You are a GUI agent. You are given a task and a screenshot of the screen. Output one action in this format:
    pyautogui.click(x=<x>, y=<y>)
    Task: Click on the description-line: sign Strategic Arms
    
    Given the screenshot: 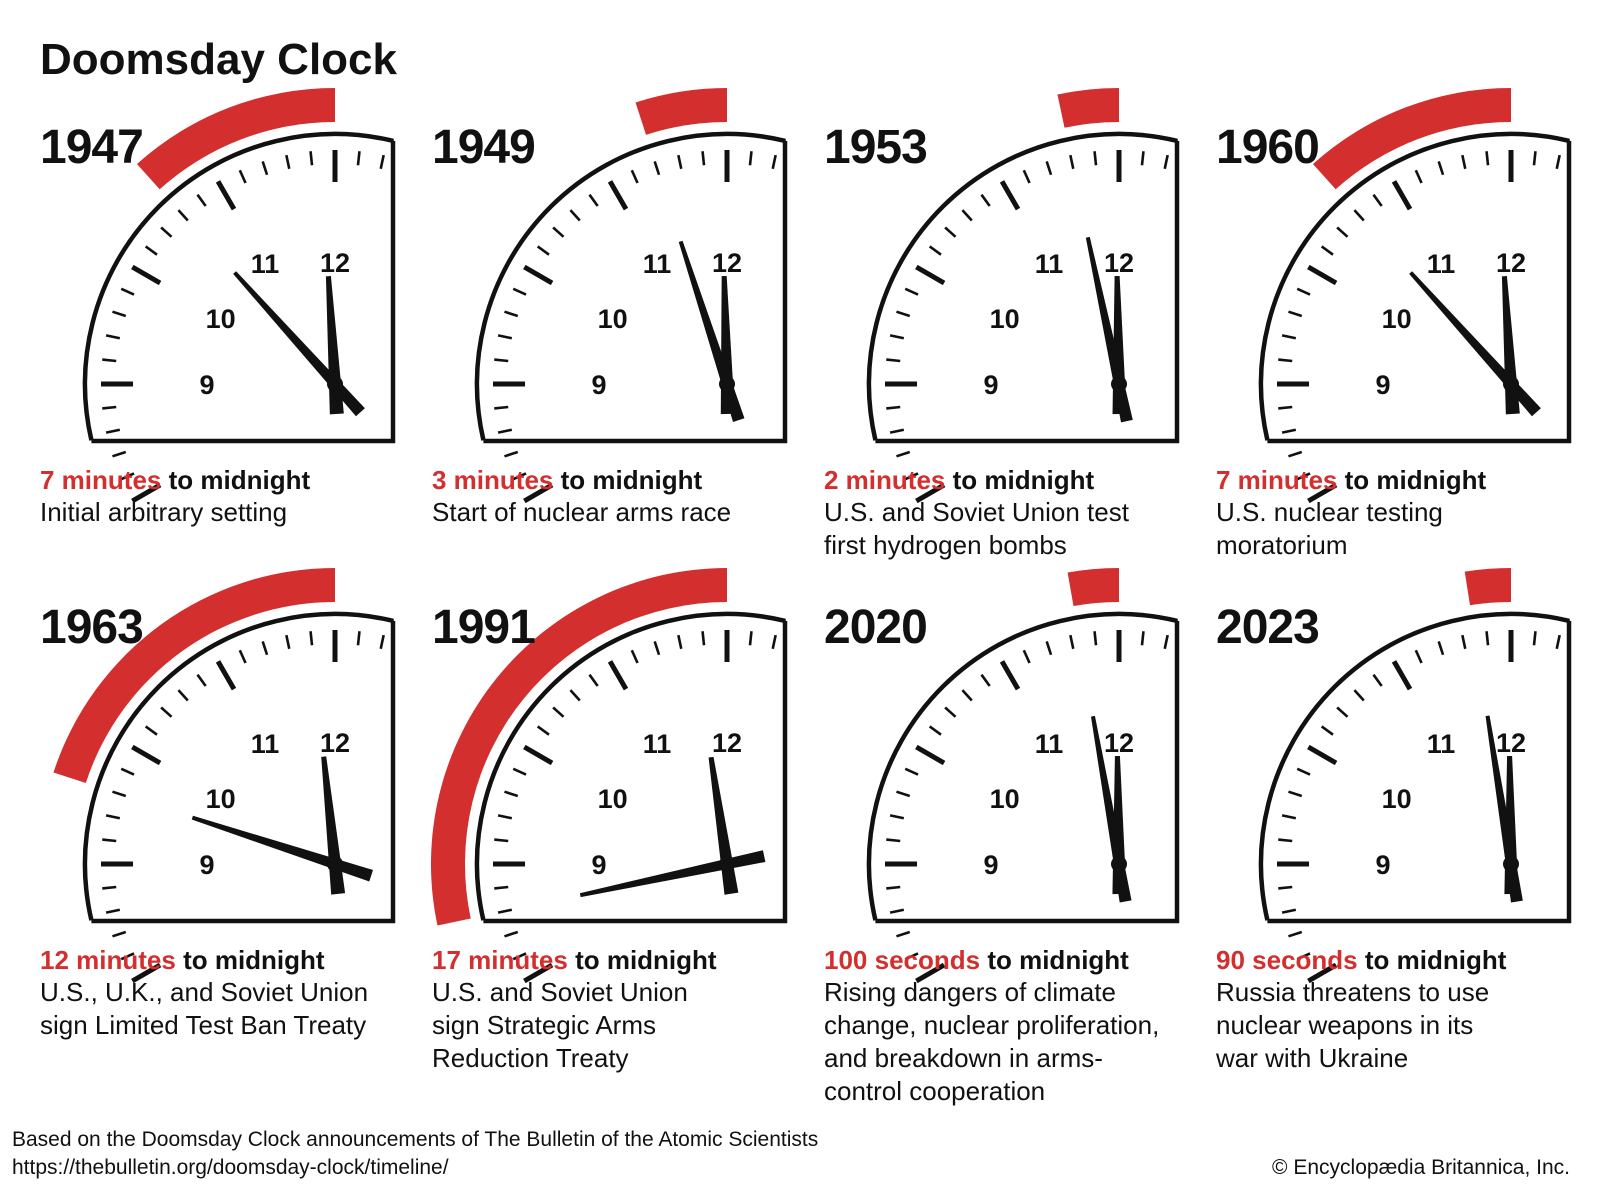 What is the action you would take?
    pyautogui.click(x=544, y=1025)
    